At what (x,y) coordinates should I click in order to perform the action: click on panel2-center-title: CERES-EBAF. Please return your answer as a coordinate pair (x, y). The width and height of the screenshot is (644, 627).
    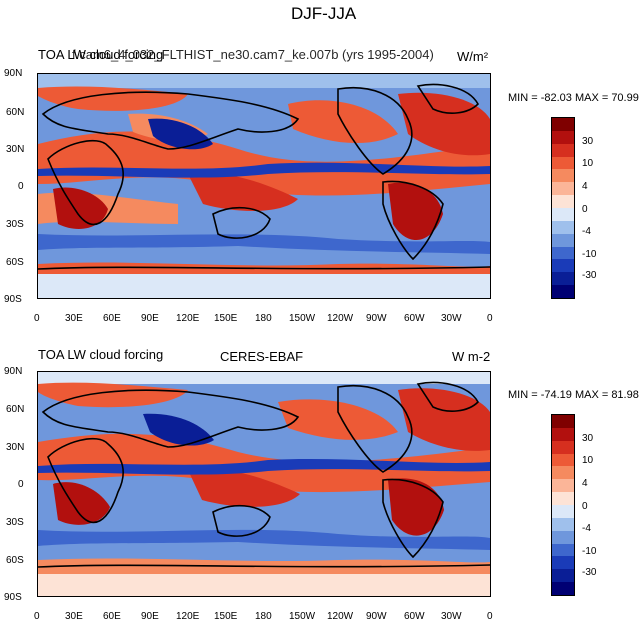
    Looking at the image, I should click on (262, 356).